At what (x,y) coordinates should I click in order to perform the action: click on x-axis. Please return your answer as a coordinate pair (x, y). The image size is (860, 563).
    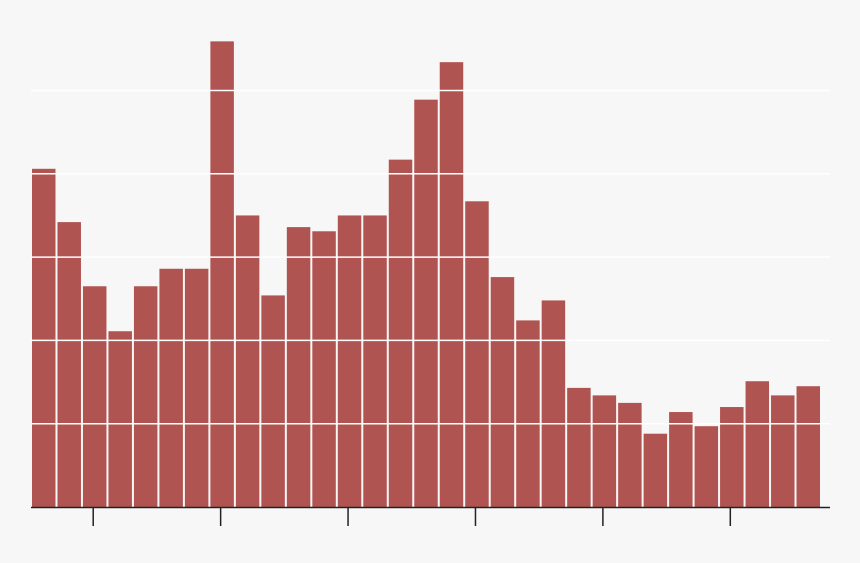
    Looking at the image, I should click on (430, 516).